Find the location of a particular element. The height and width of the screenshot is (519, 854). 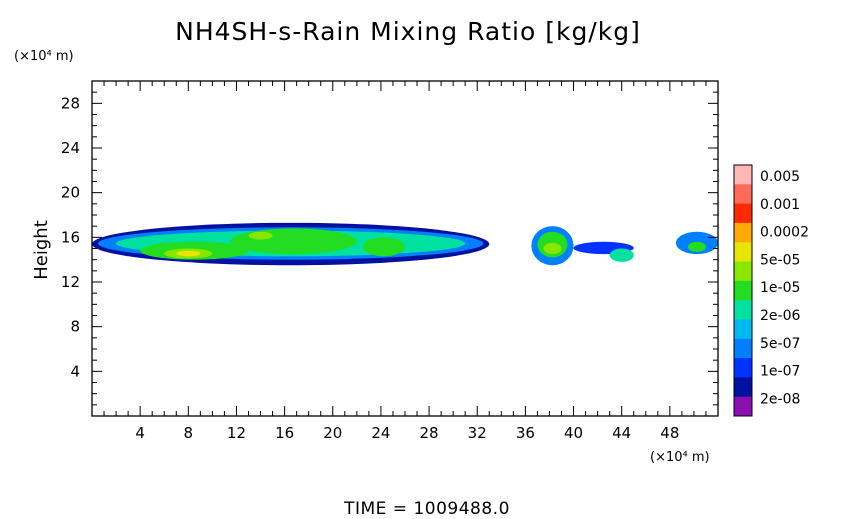

x-tick-label: 4 is located at coordinates (140, 433).